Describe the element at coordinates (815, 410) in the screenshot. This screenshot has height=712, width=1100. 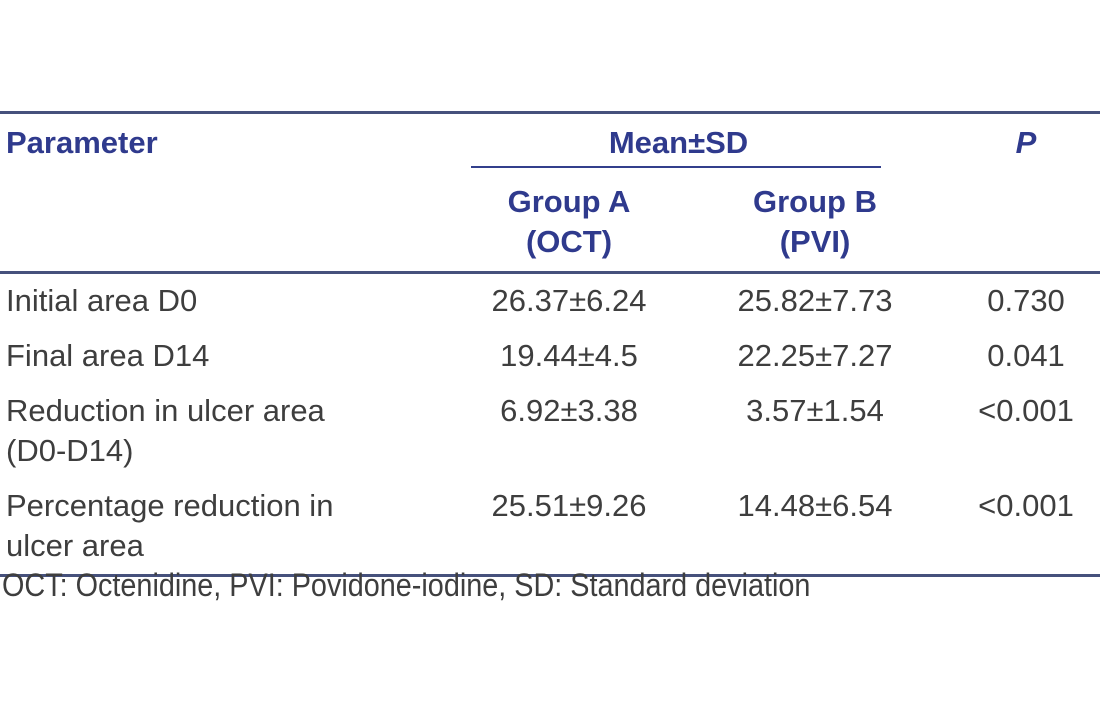
I see `group-b-value-cell: 3.57±1.54` at that location.